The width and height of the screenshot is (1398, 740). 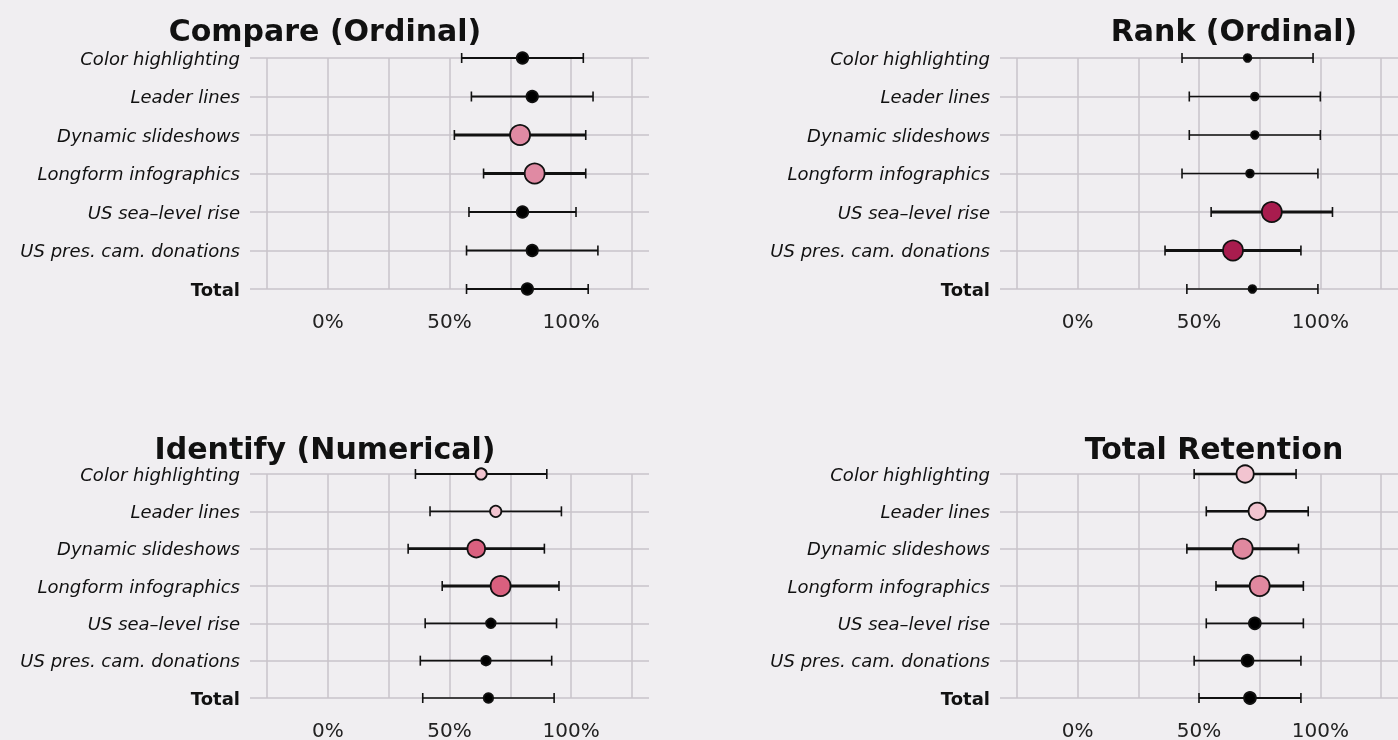 I want to click on chart-title: Compare (Ordinal), so click(x=325, y=30).